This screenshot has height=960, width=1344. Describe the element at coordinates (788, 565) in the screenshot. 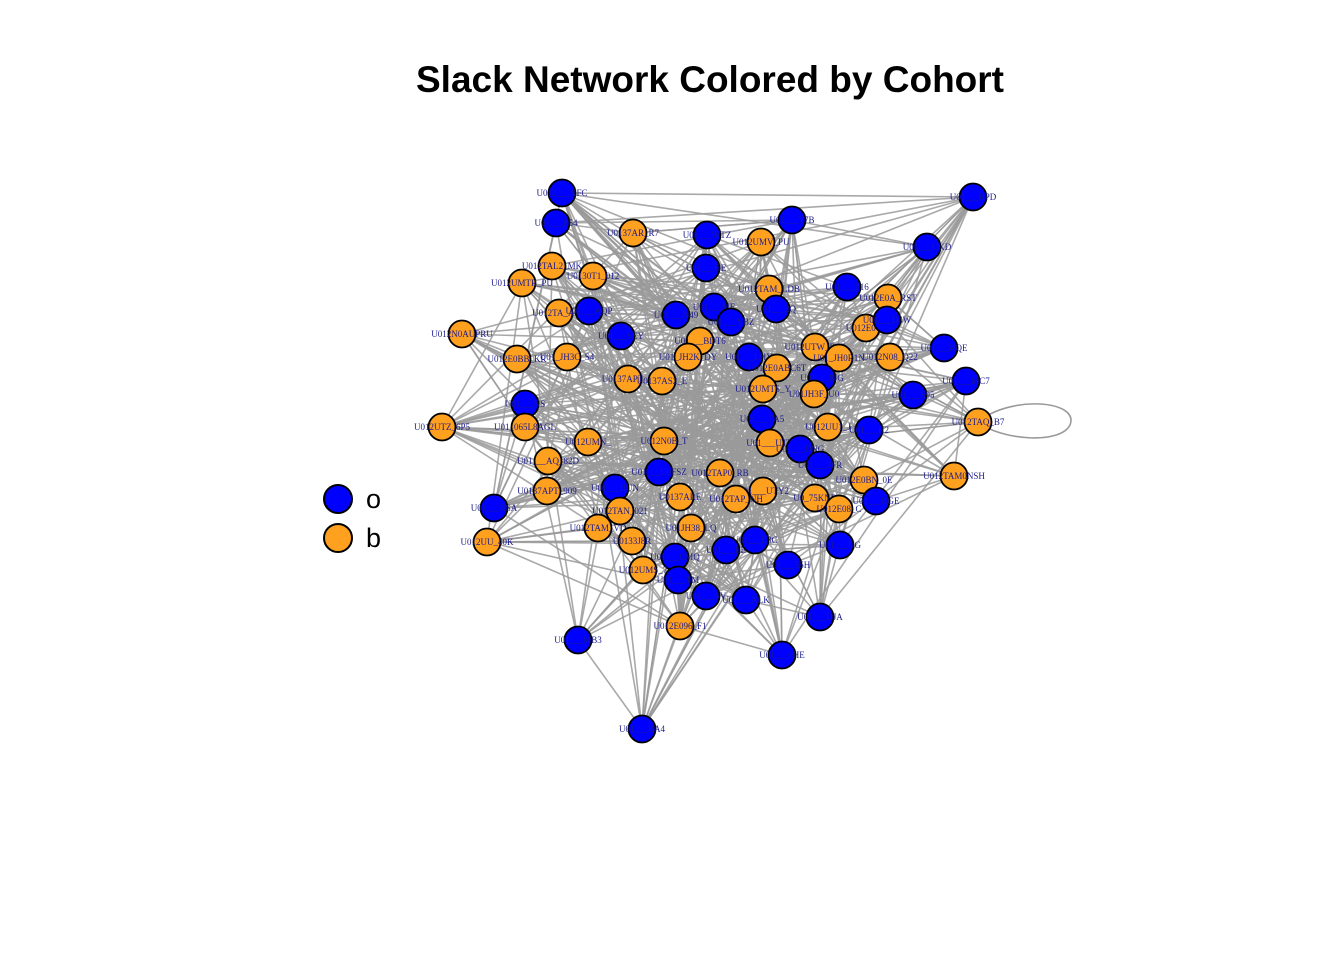

I see `node-o: U01___55H` at that location.